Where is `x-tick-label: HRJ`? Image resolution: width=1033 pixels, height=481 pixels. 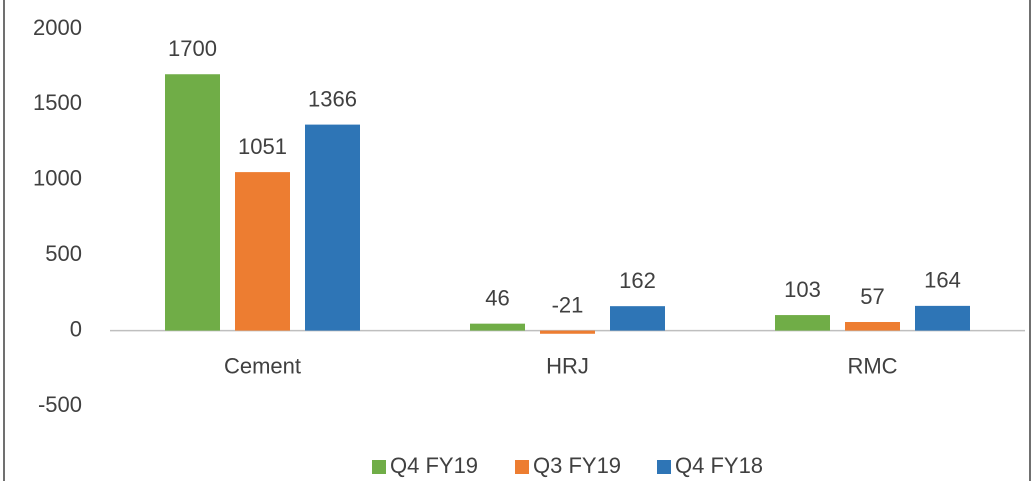 x-tick-label: HRJ is located at coordinates (567, 365).